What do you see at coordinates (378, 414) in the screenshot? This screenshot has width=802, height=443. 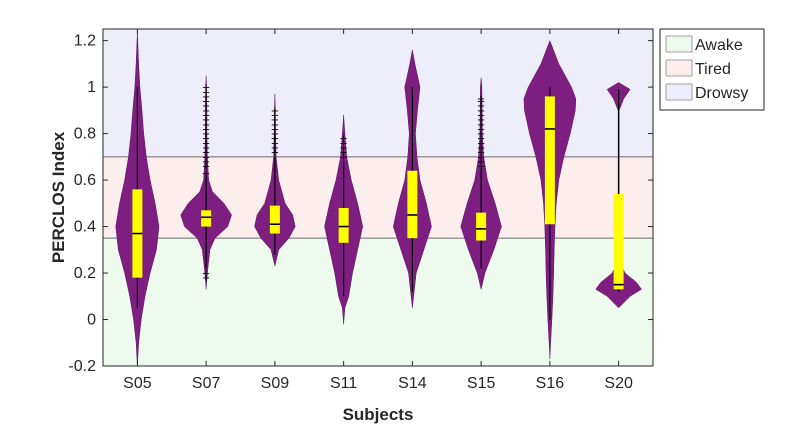 I see `x-axis-title: Subjects` at bounding box center [378, 414].